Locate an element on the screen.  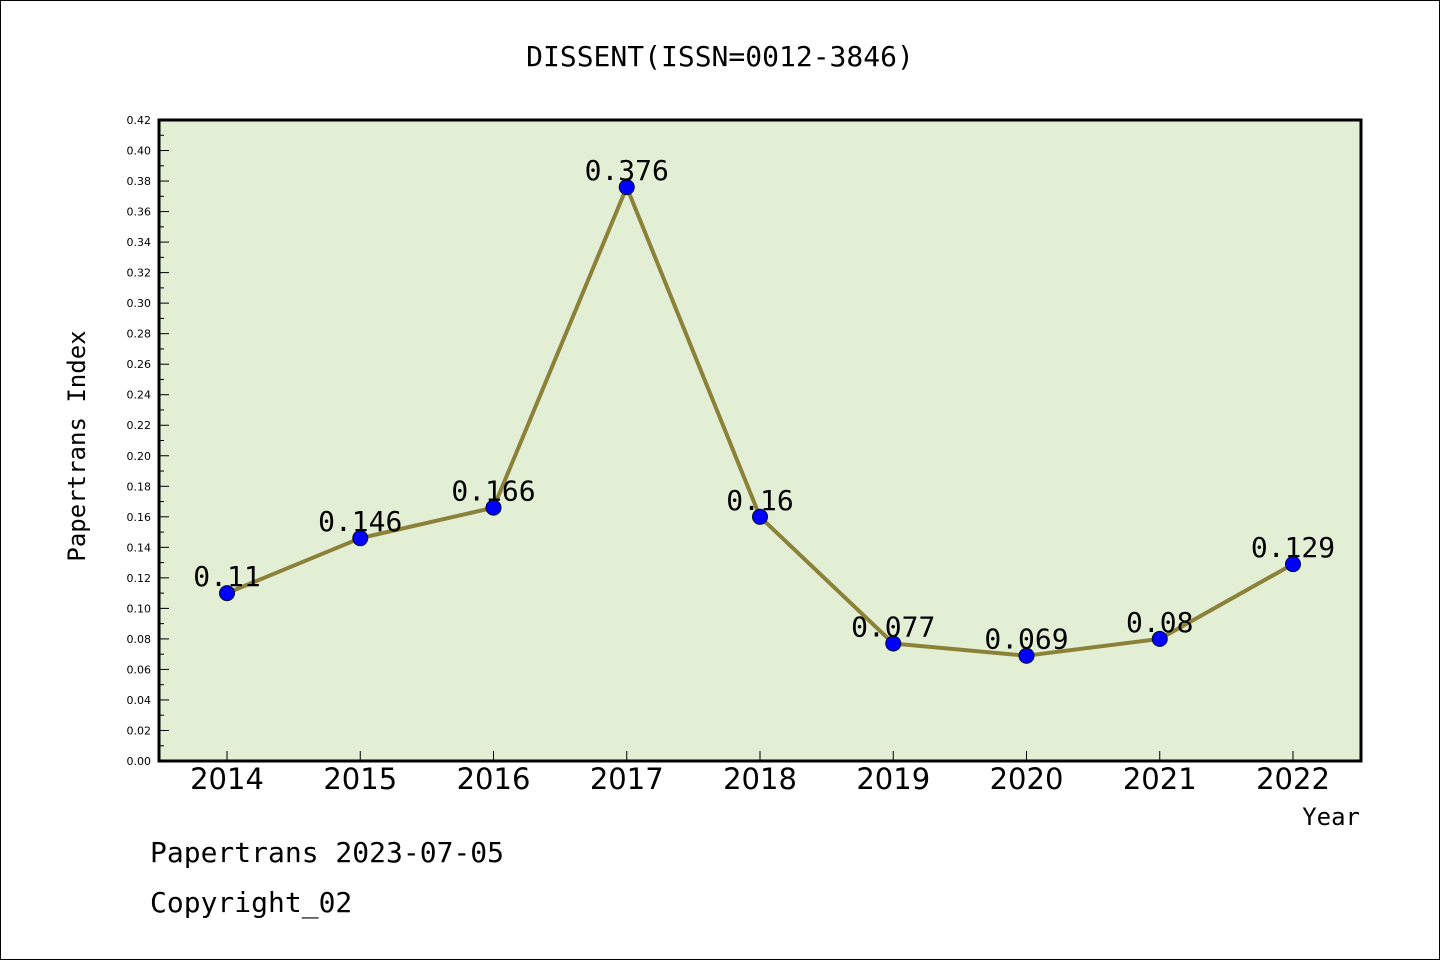
y-tick-label: 0.18 is located at coordinates (139, 486).